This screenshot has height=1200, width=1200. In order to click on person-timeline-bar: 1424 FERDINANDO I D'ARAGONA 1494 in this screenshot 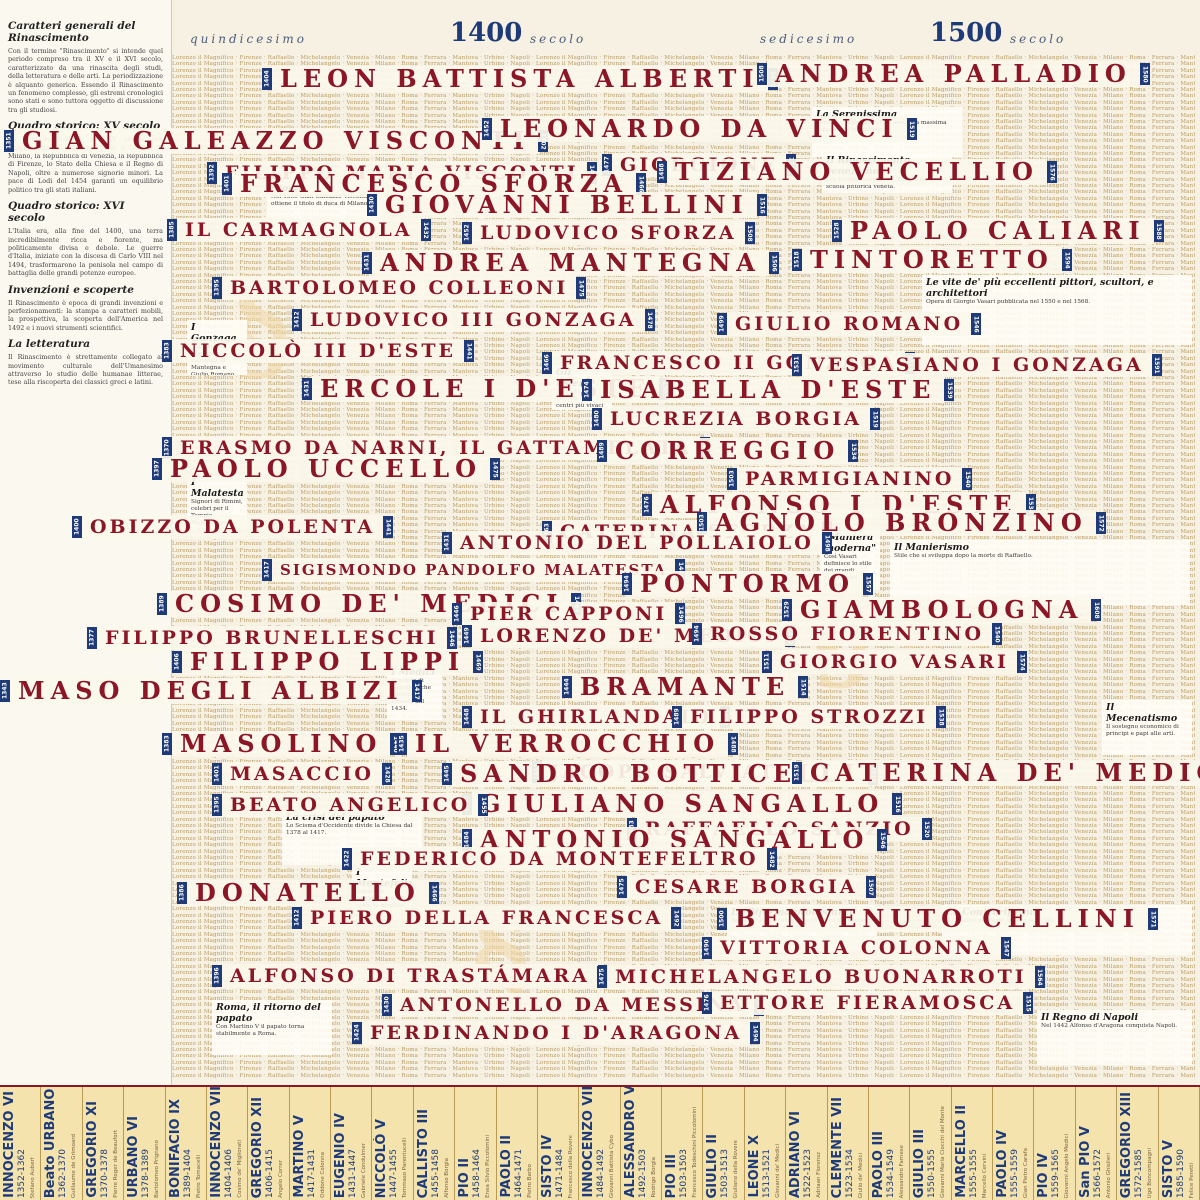, I will do `click(556, 1033)`.